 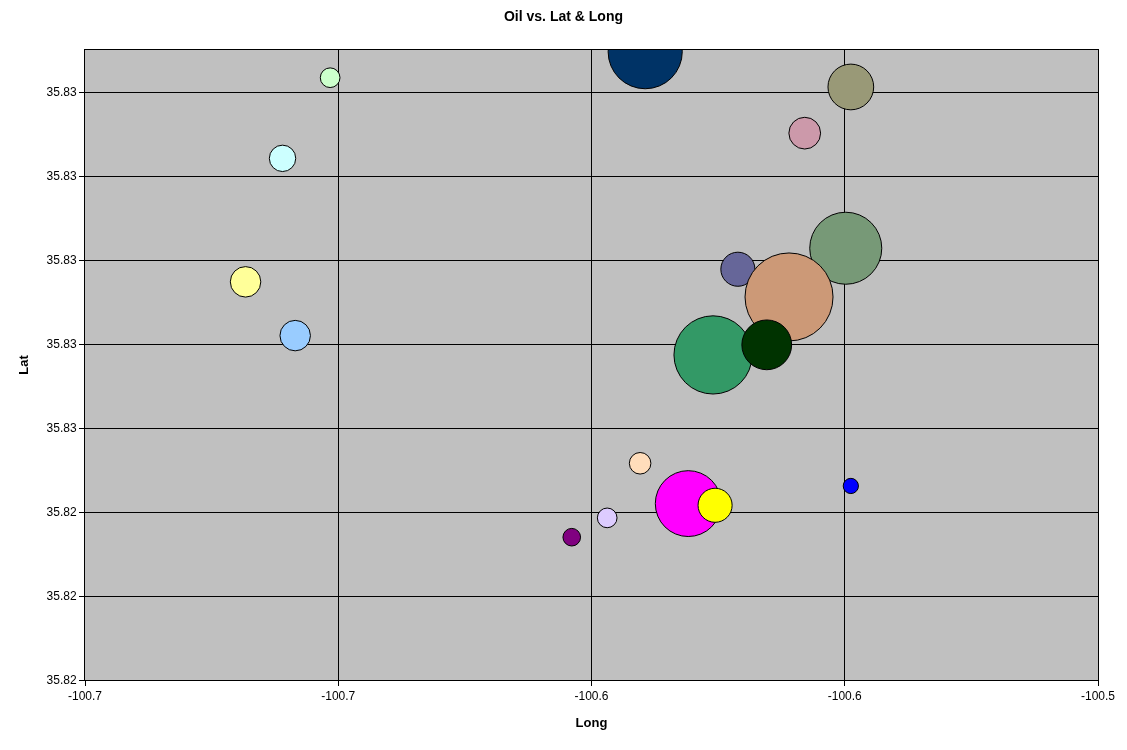 I want to click on y-axis-title: Lat, so click(x=23, y=364).